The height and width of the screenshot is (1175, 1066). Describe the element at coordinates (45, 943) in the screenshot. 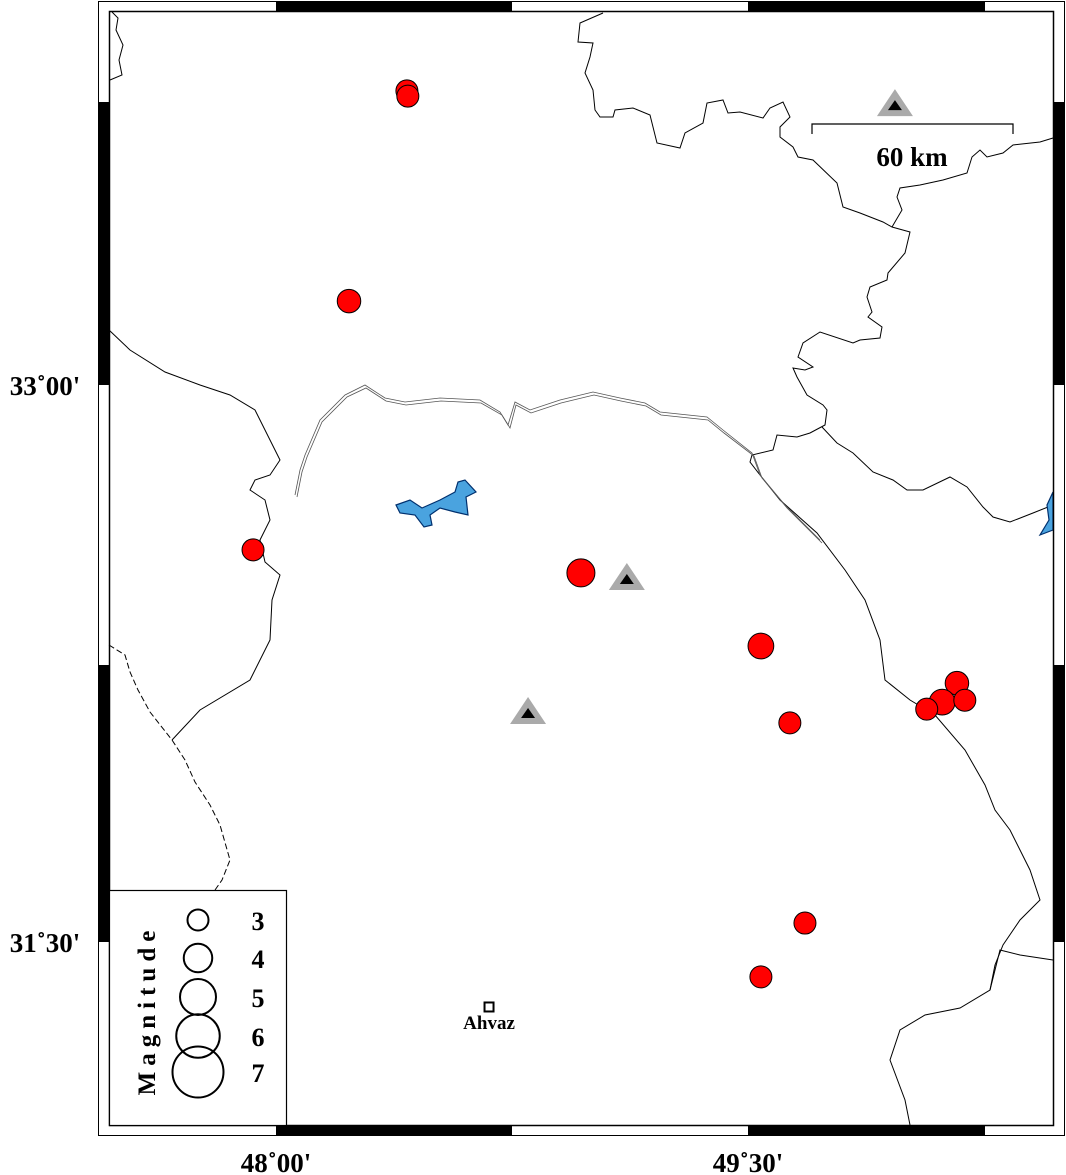

I see `lat-label-31-30: 31˚30'` at that location.